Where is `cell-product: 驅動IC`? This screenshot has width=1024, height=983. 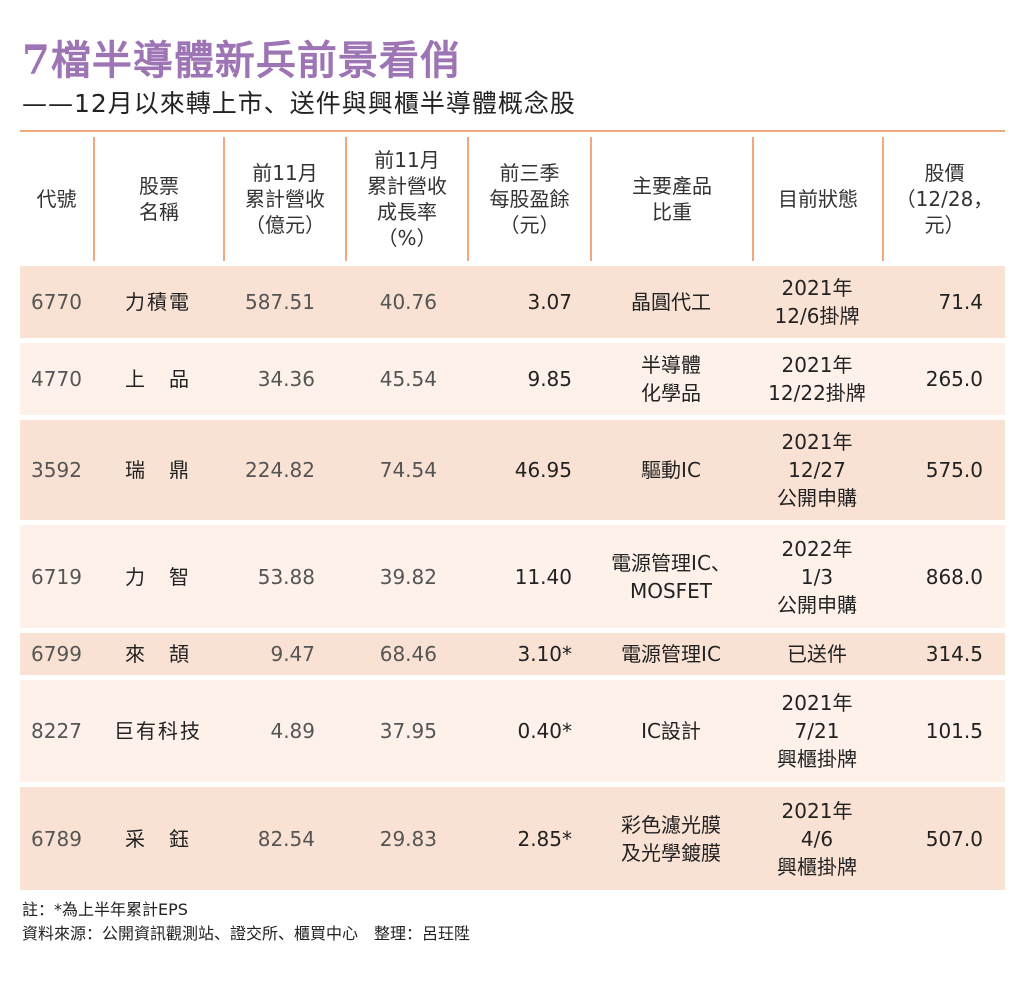
cell-product: 驅動IC is located at coordinates (671, 470).